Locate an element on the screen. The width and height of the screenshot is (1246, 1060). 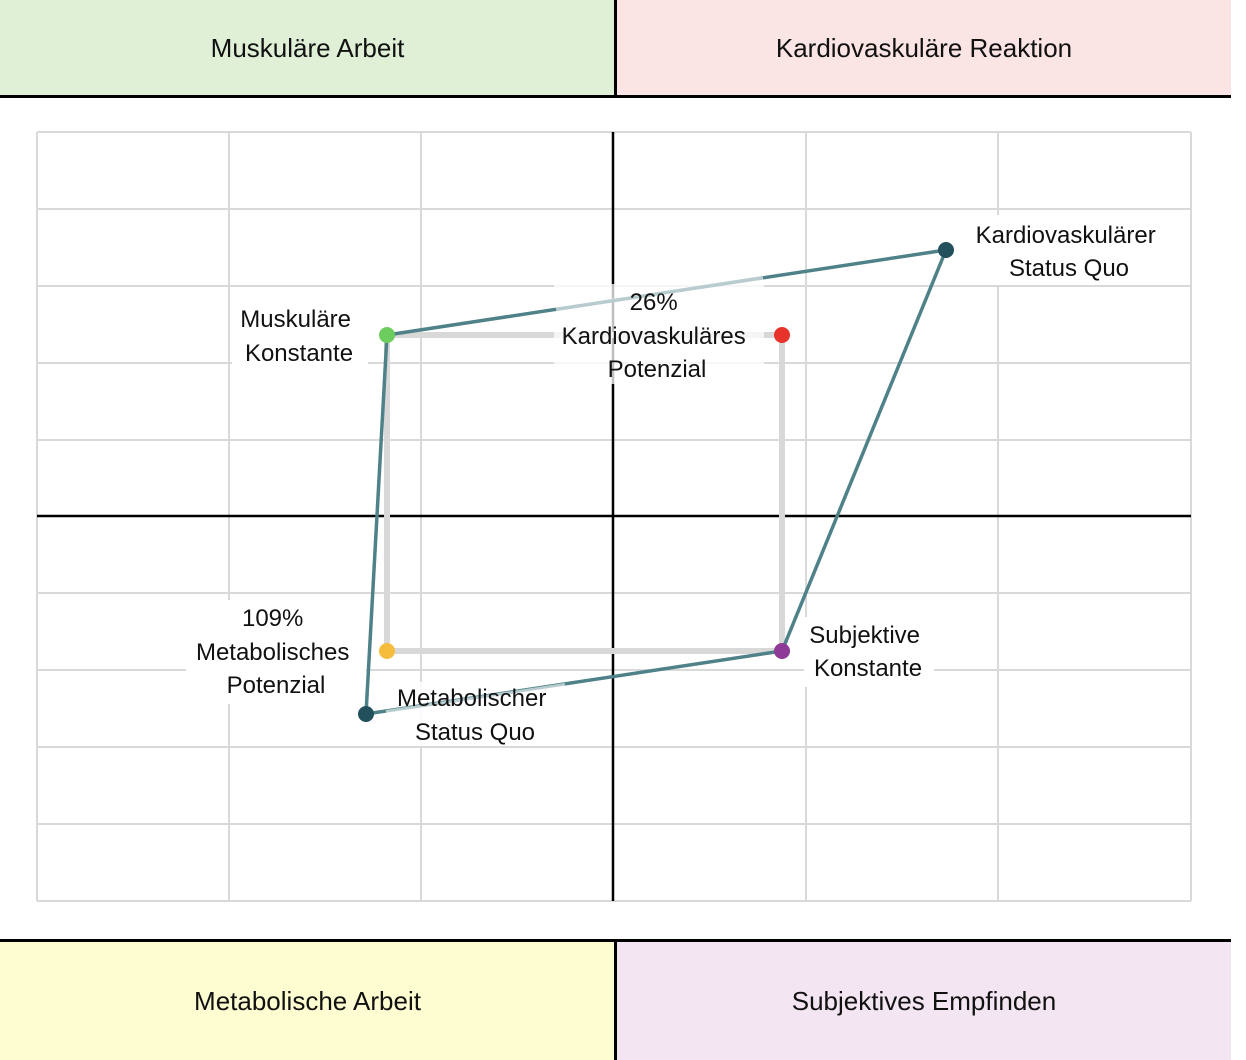
point-cardio-potential is located at coordinates (782, 335).